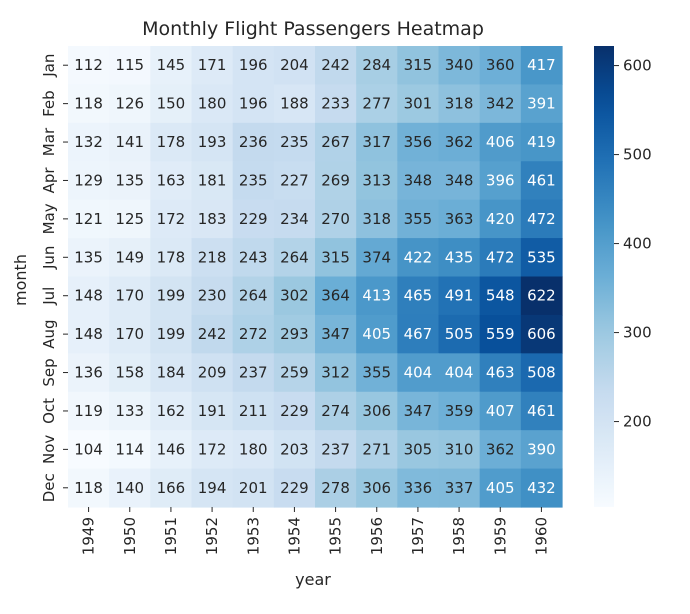  I want to click on cell-value-label: 374, so click(376, 257).